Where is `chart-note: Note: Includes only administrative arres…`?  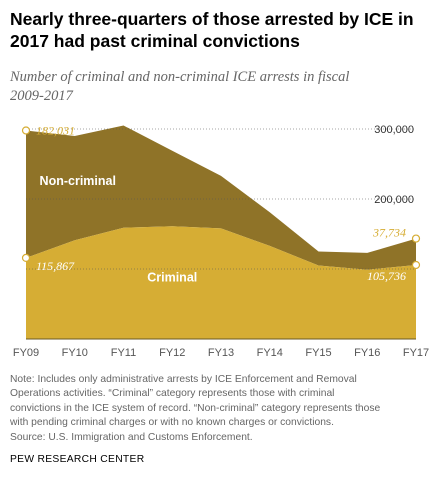
chart-note: Note: Includes only administrative arres… is located at coordinates (222, 409).